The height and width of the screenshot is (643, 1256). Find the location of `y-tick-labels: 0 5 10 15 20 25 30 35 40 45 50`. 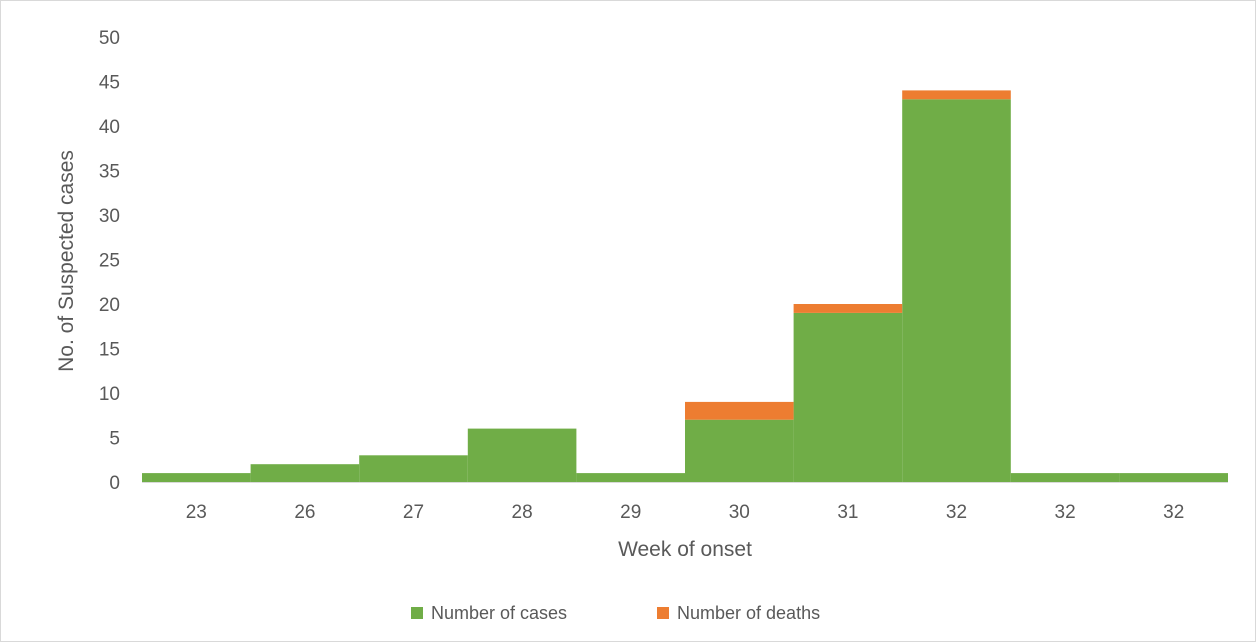

y-tick-labels: 0 5 10 15 20 25 30 35 40 45 50 is located at coordinates (109, 261).